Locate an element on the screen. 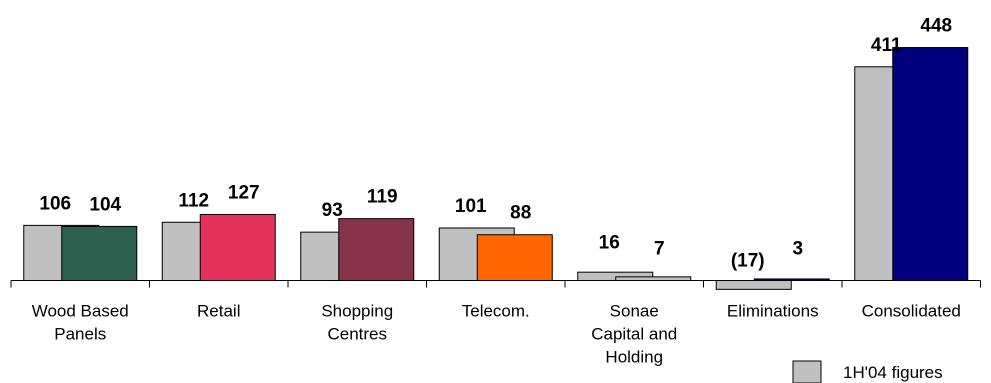  value-label-1h04-0: 106 is located at coordinates (55, 203).